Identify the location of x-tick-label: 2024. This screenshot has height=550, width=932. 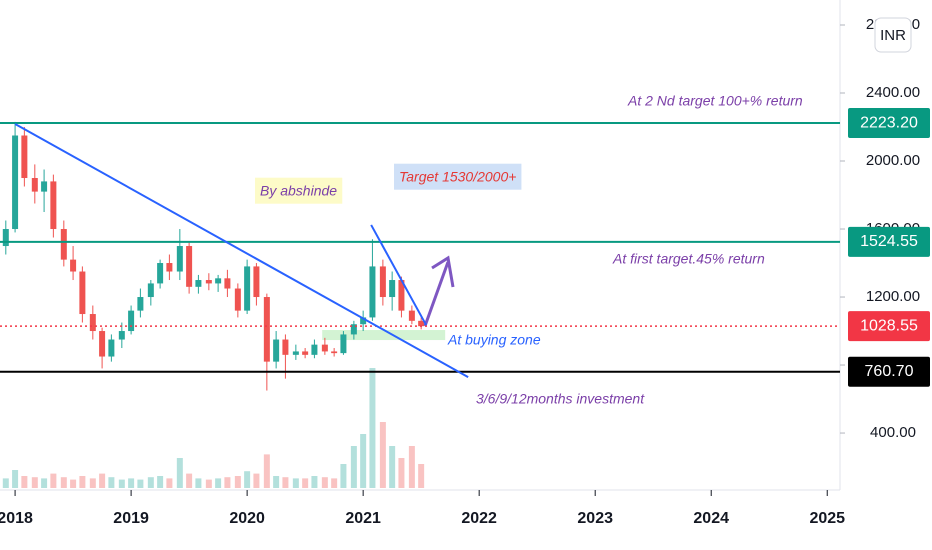
(711, 518).